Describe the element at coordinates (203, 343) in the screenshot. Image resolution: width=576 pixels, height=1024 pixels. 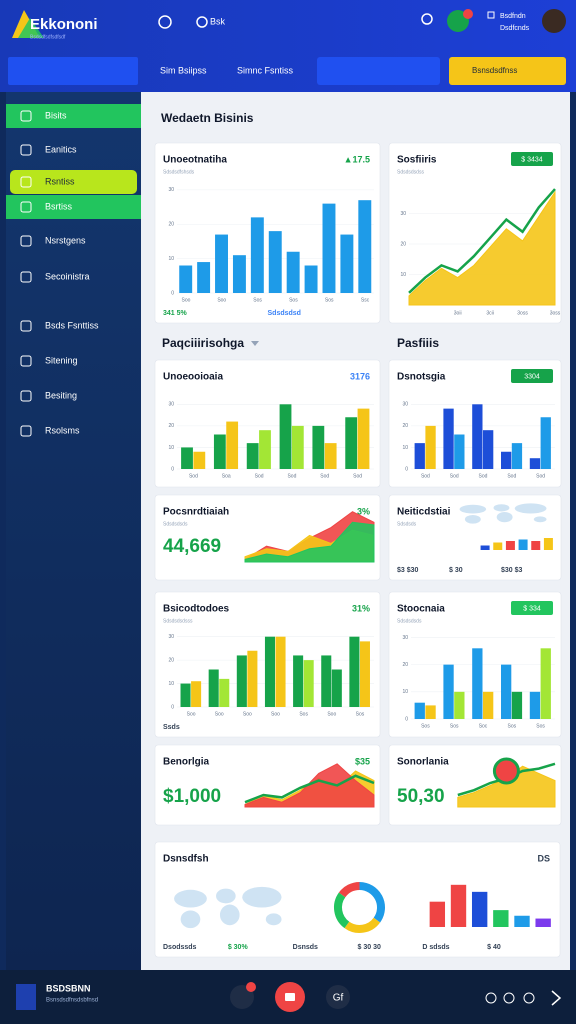
I see `section-title: Paqciiirisohga` at that location.